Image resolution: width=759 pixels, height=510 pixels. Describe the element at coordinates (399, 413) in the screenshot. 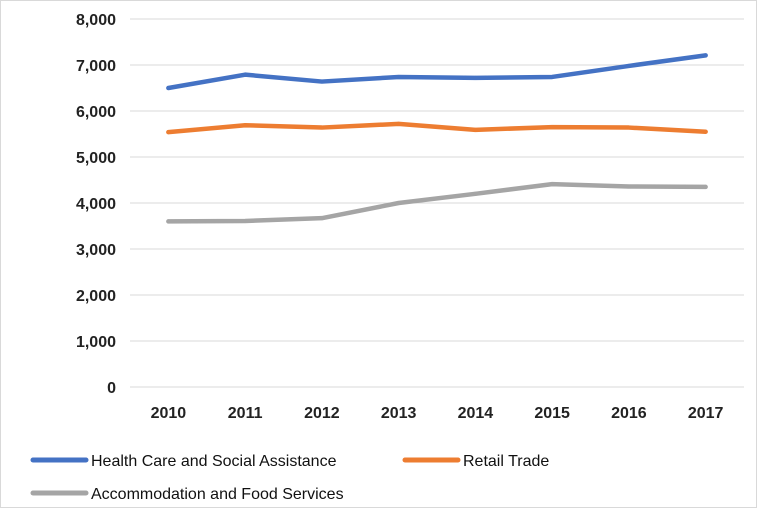

I see `x-tick-label: 2013` at that location.